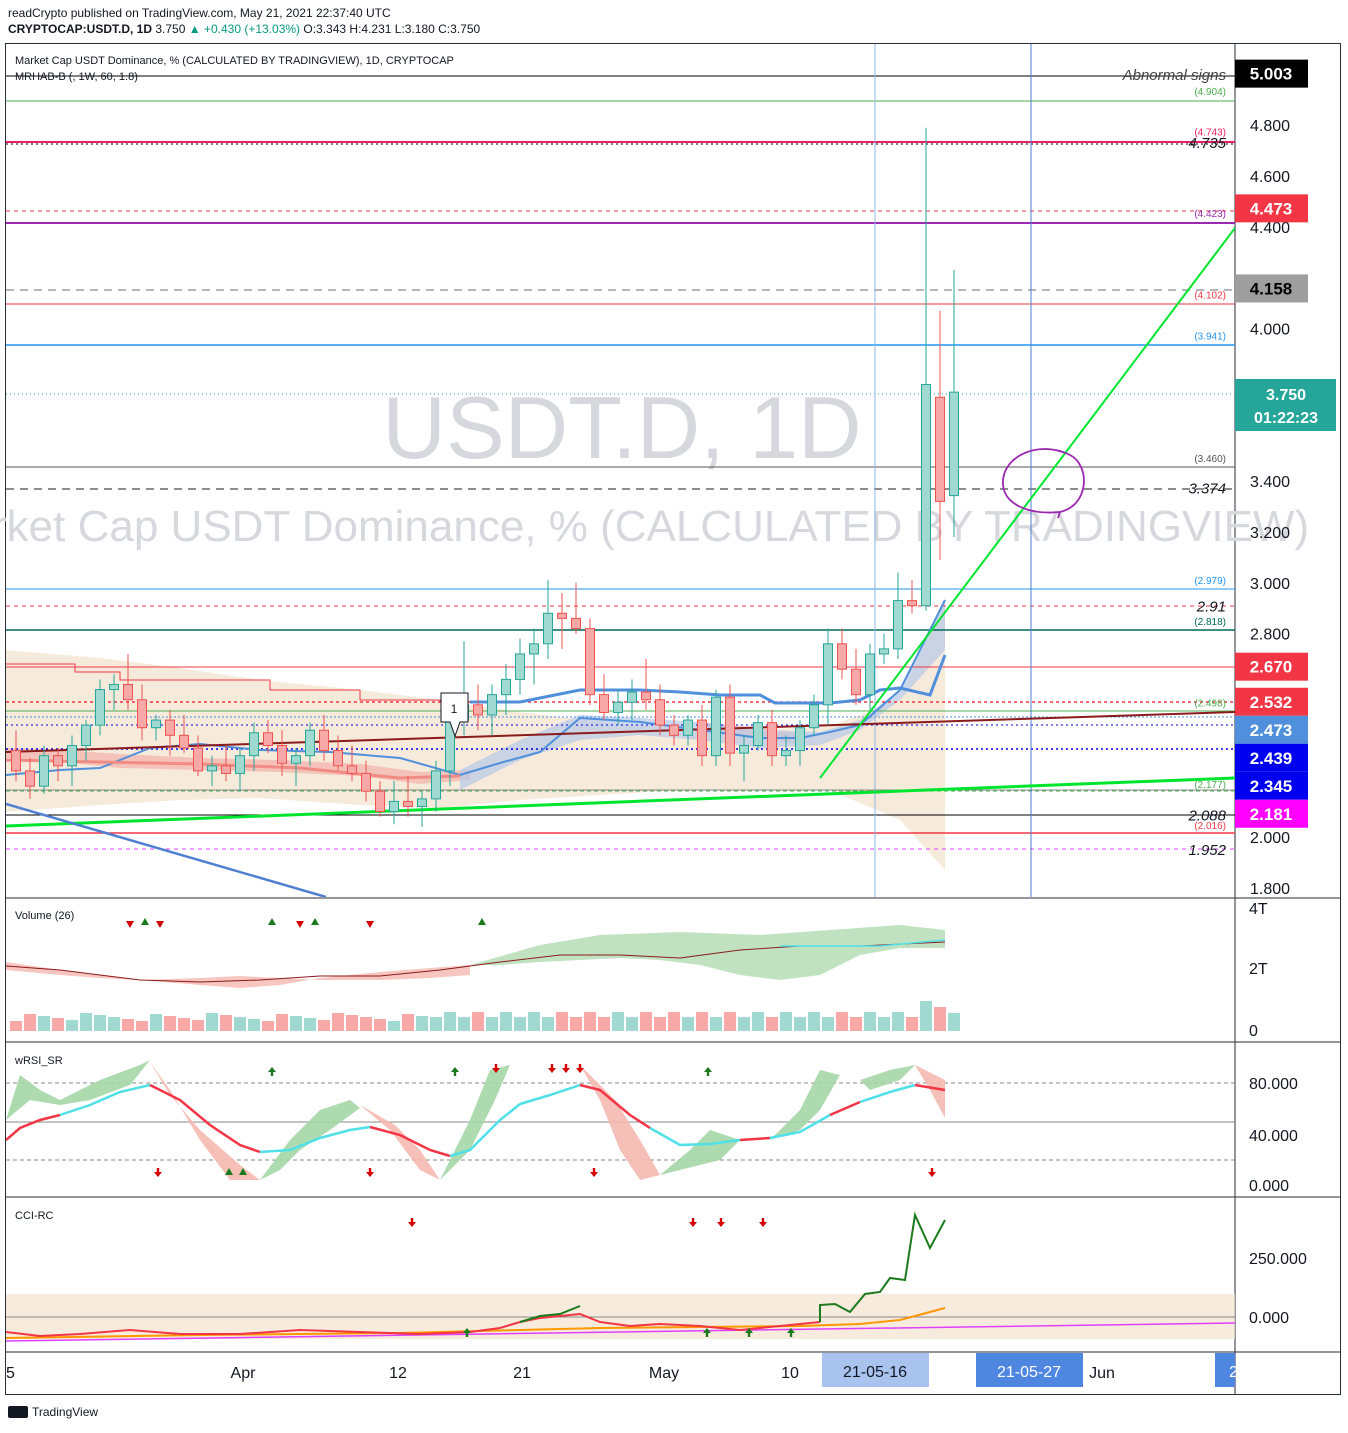  I want to click on cci-title: CCI-RC, so click(34, 1216).